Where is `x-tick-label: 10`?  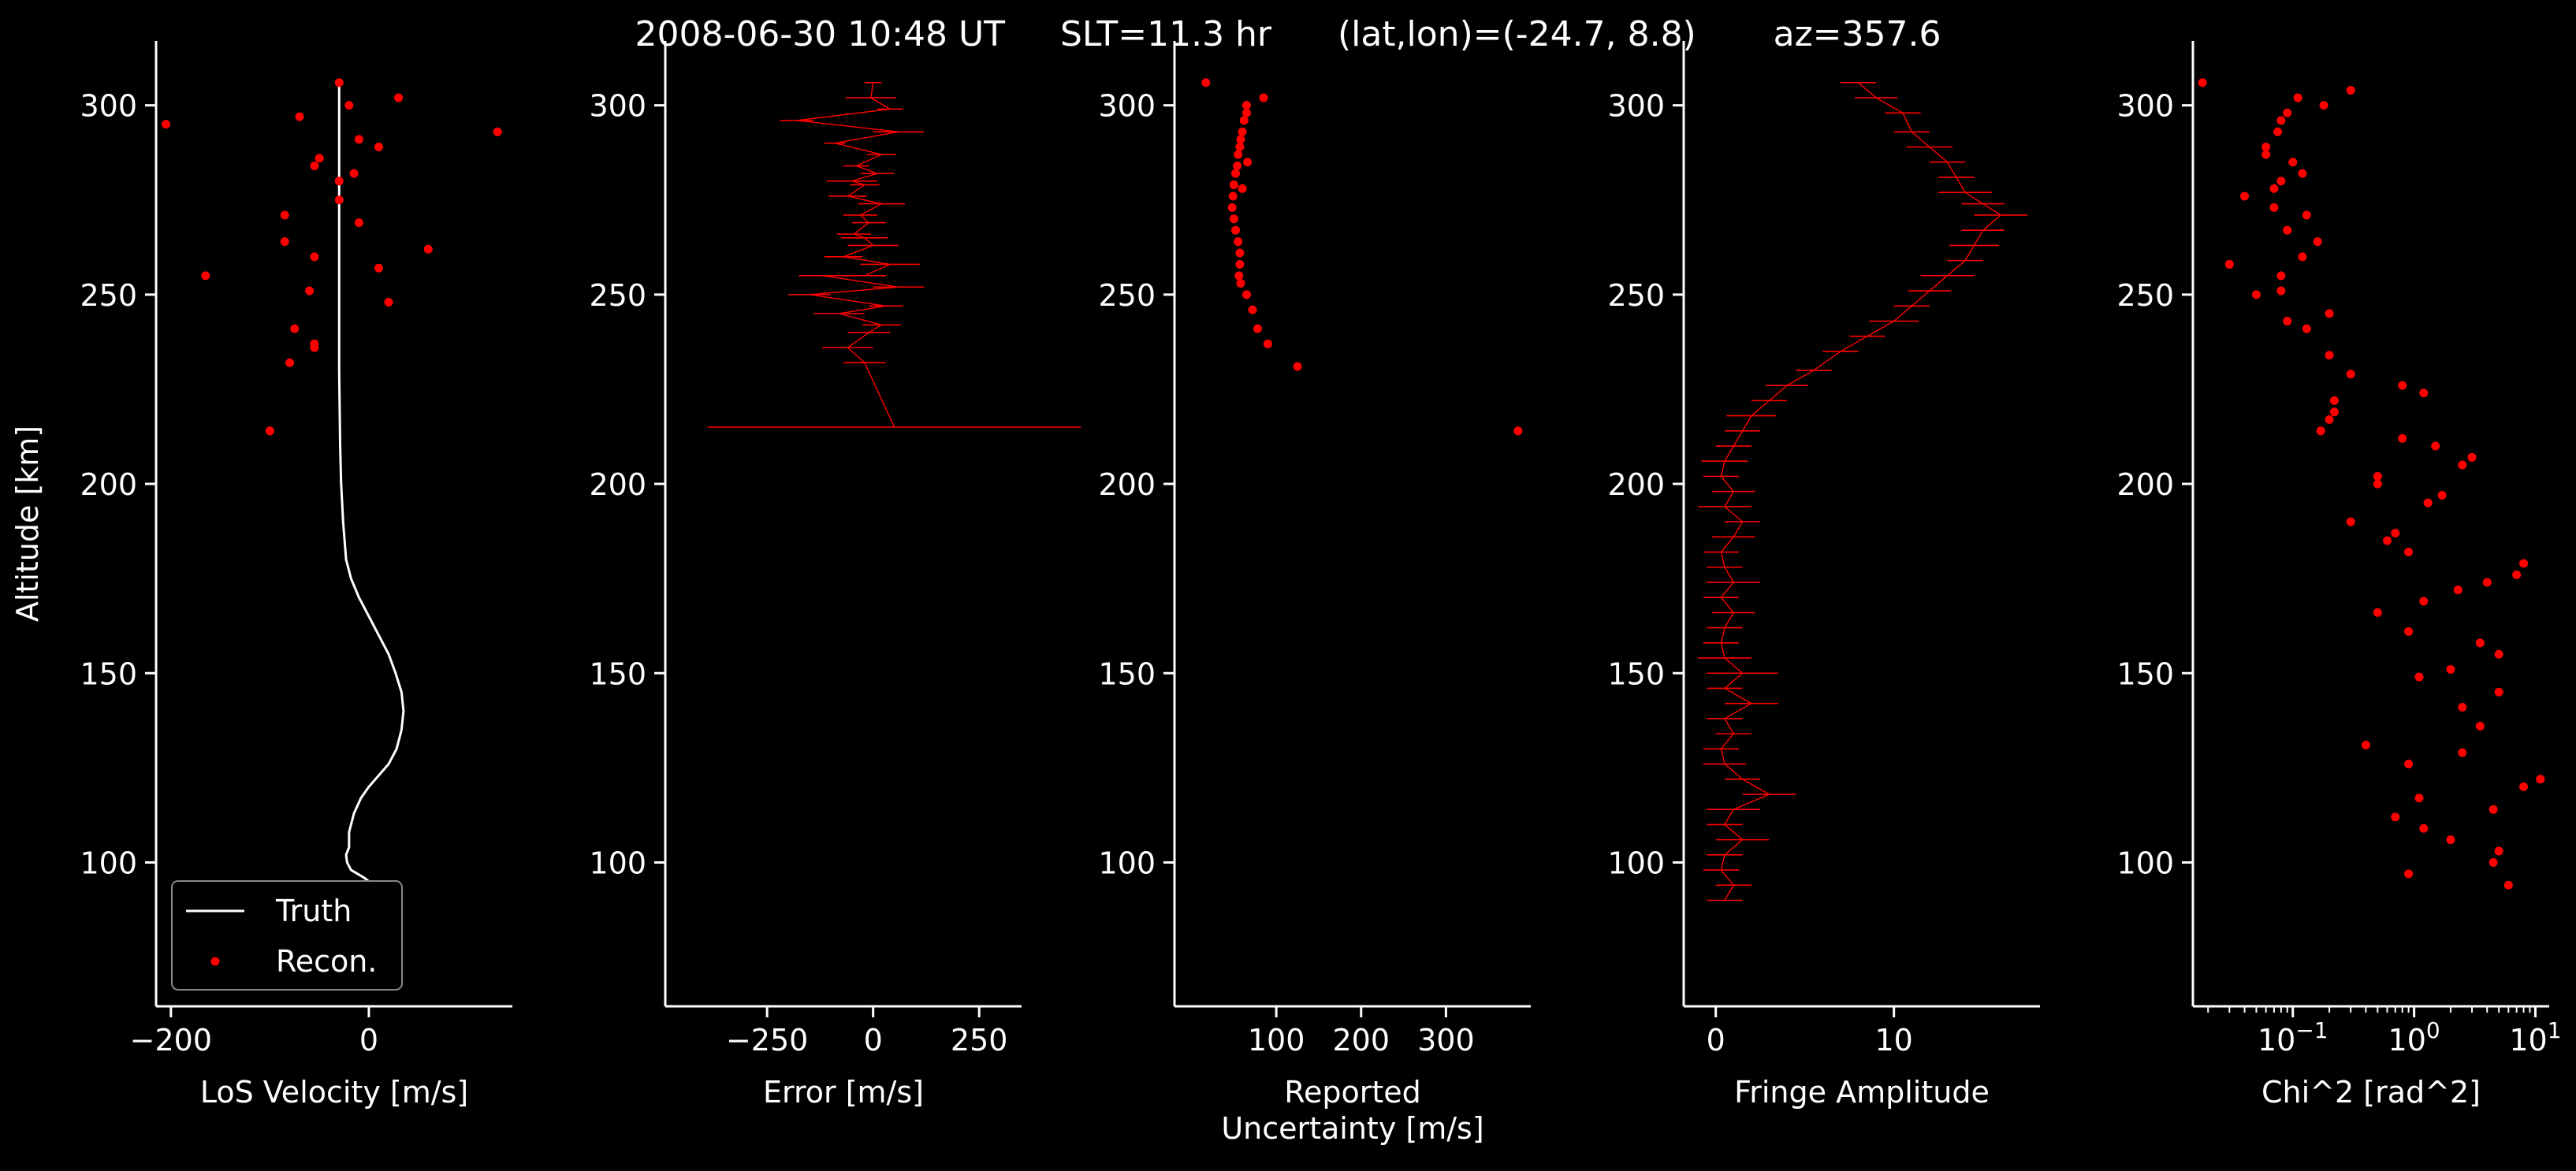 x-tick-label: 10 is located at coordinates (1894, 1040).